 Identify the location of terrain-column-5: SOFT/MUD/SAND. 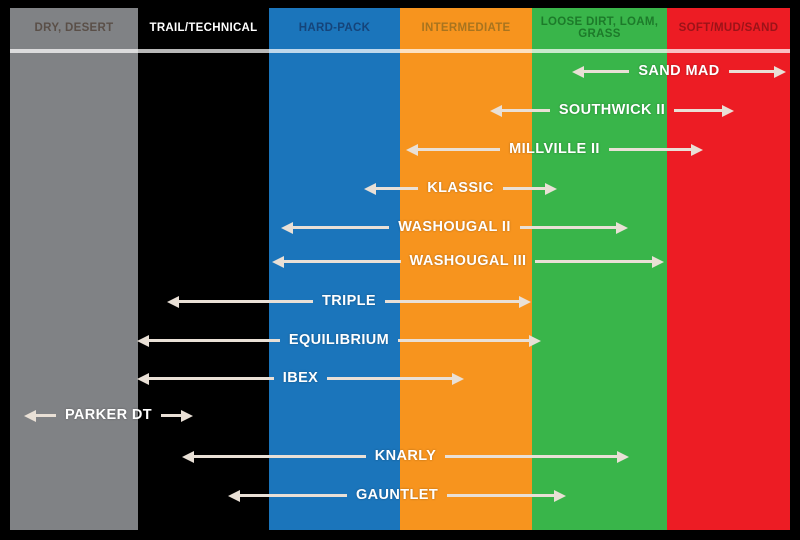
(728, 269).